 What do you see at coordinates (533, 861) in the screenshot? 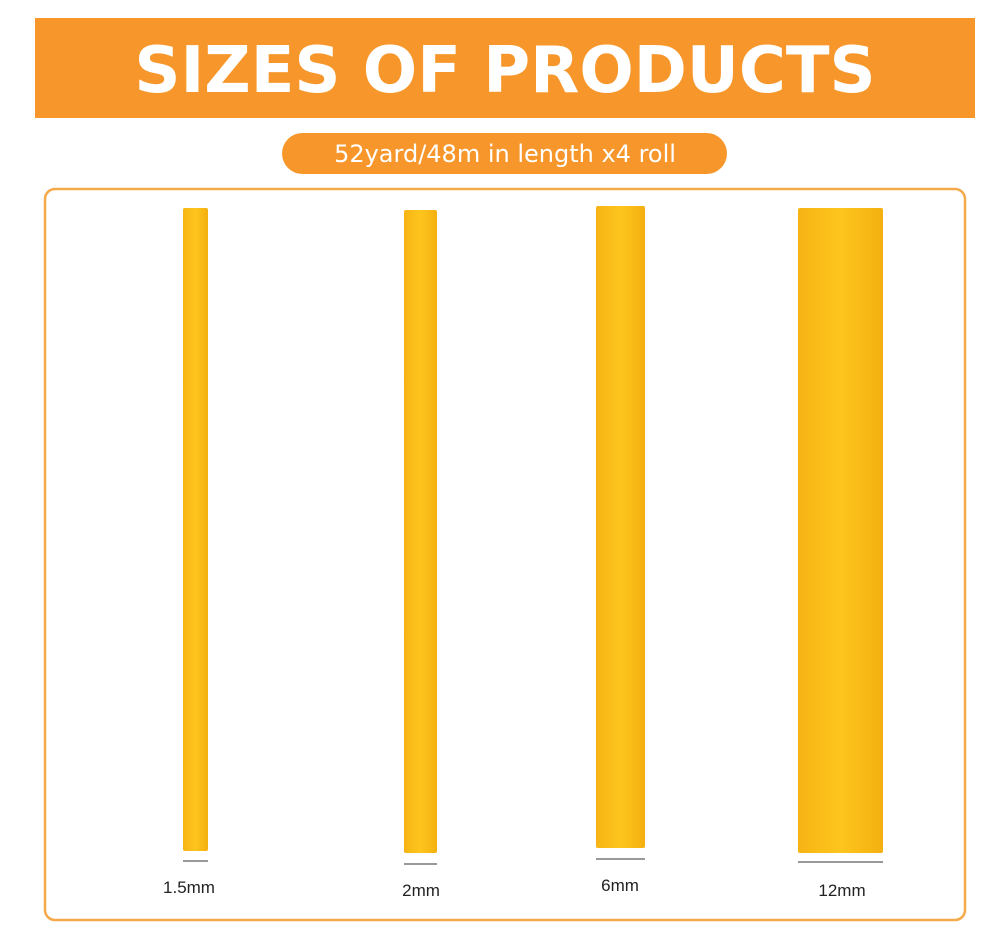
I see `width-arrows` at bounding box center [533, 861].